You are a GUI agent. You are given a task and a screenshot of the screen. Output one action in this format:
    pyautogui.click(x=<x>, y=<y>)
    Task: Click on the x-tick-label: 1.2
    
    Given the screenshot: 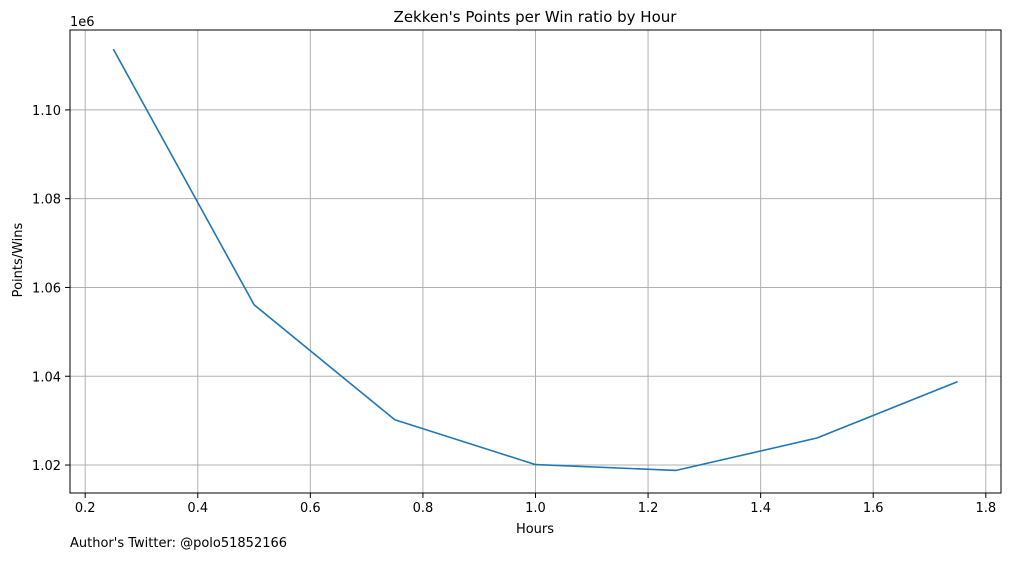 What is the action you would take?
    pyautogui.click(x=648, y=508)
    